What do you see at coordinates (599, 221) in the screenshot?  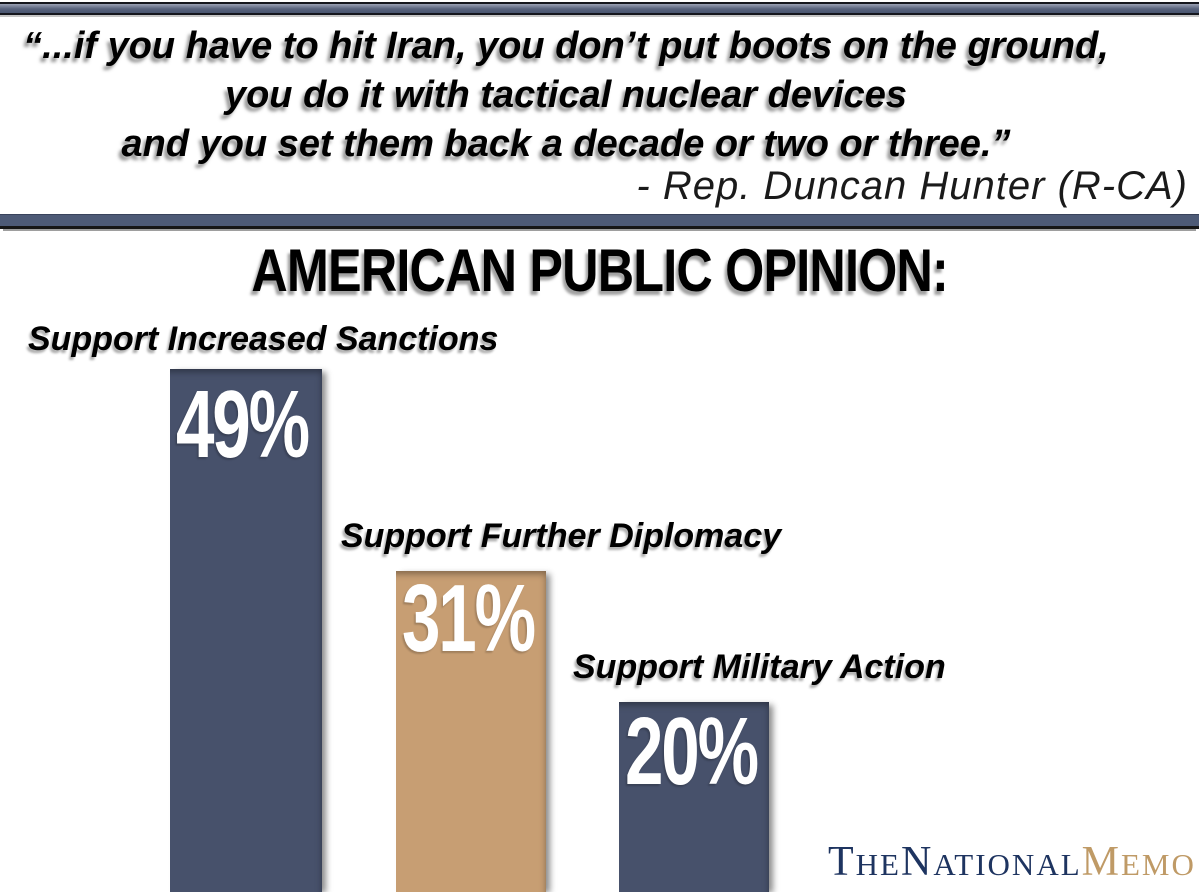 I see `section-divider-bar` at bounding box center [599, 221].